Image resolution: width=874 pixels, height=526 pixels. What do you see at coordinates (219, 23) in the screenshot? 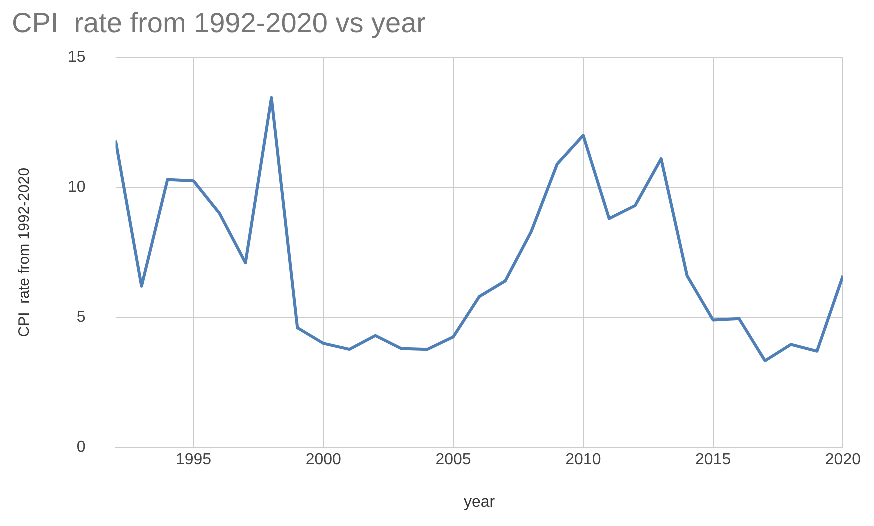
I see `chart-title: CPI rate from 1992-2020 vs year` at bounding box center [219, 23].